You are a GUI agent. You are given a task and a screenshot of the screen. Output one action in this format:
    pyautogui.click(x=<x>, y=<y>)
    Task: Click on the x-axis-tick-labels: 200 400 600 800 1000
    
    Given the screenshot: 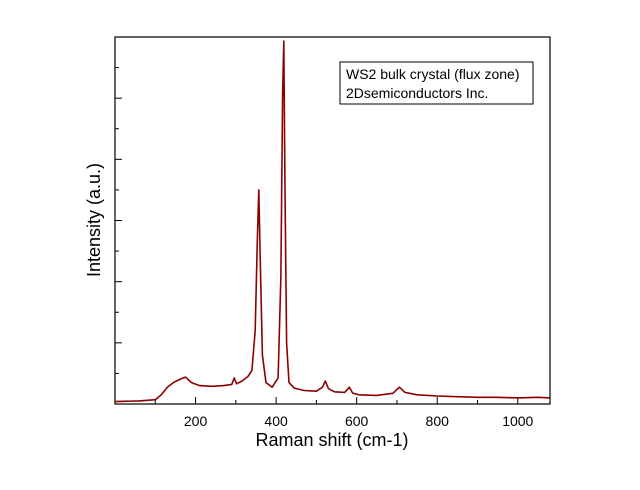 What is the action you would take?
    pyautogui.click(x=359, y=421)
    